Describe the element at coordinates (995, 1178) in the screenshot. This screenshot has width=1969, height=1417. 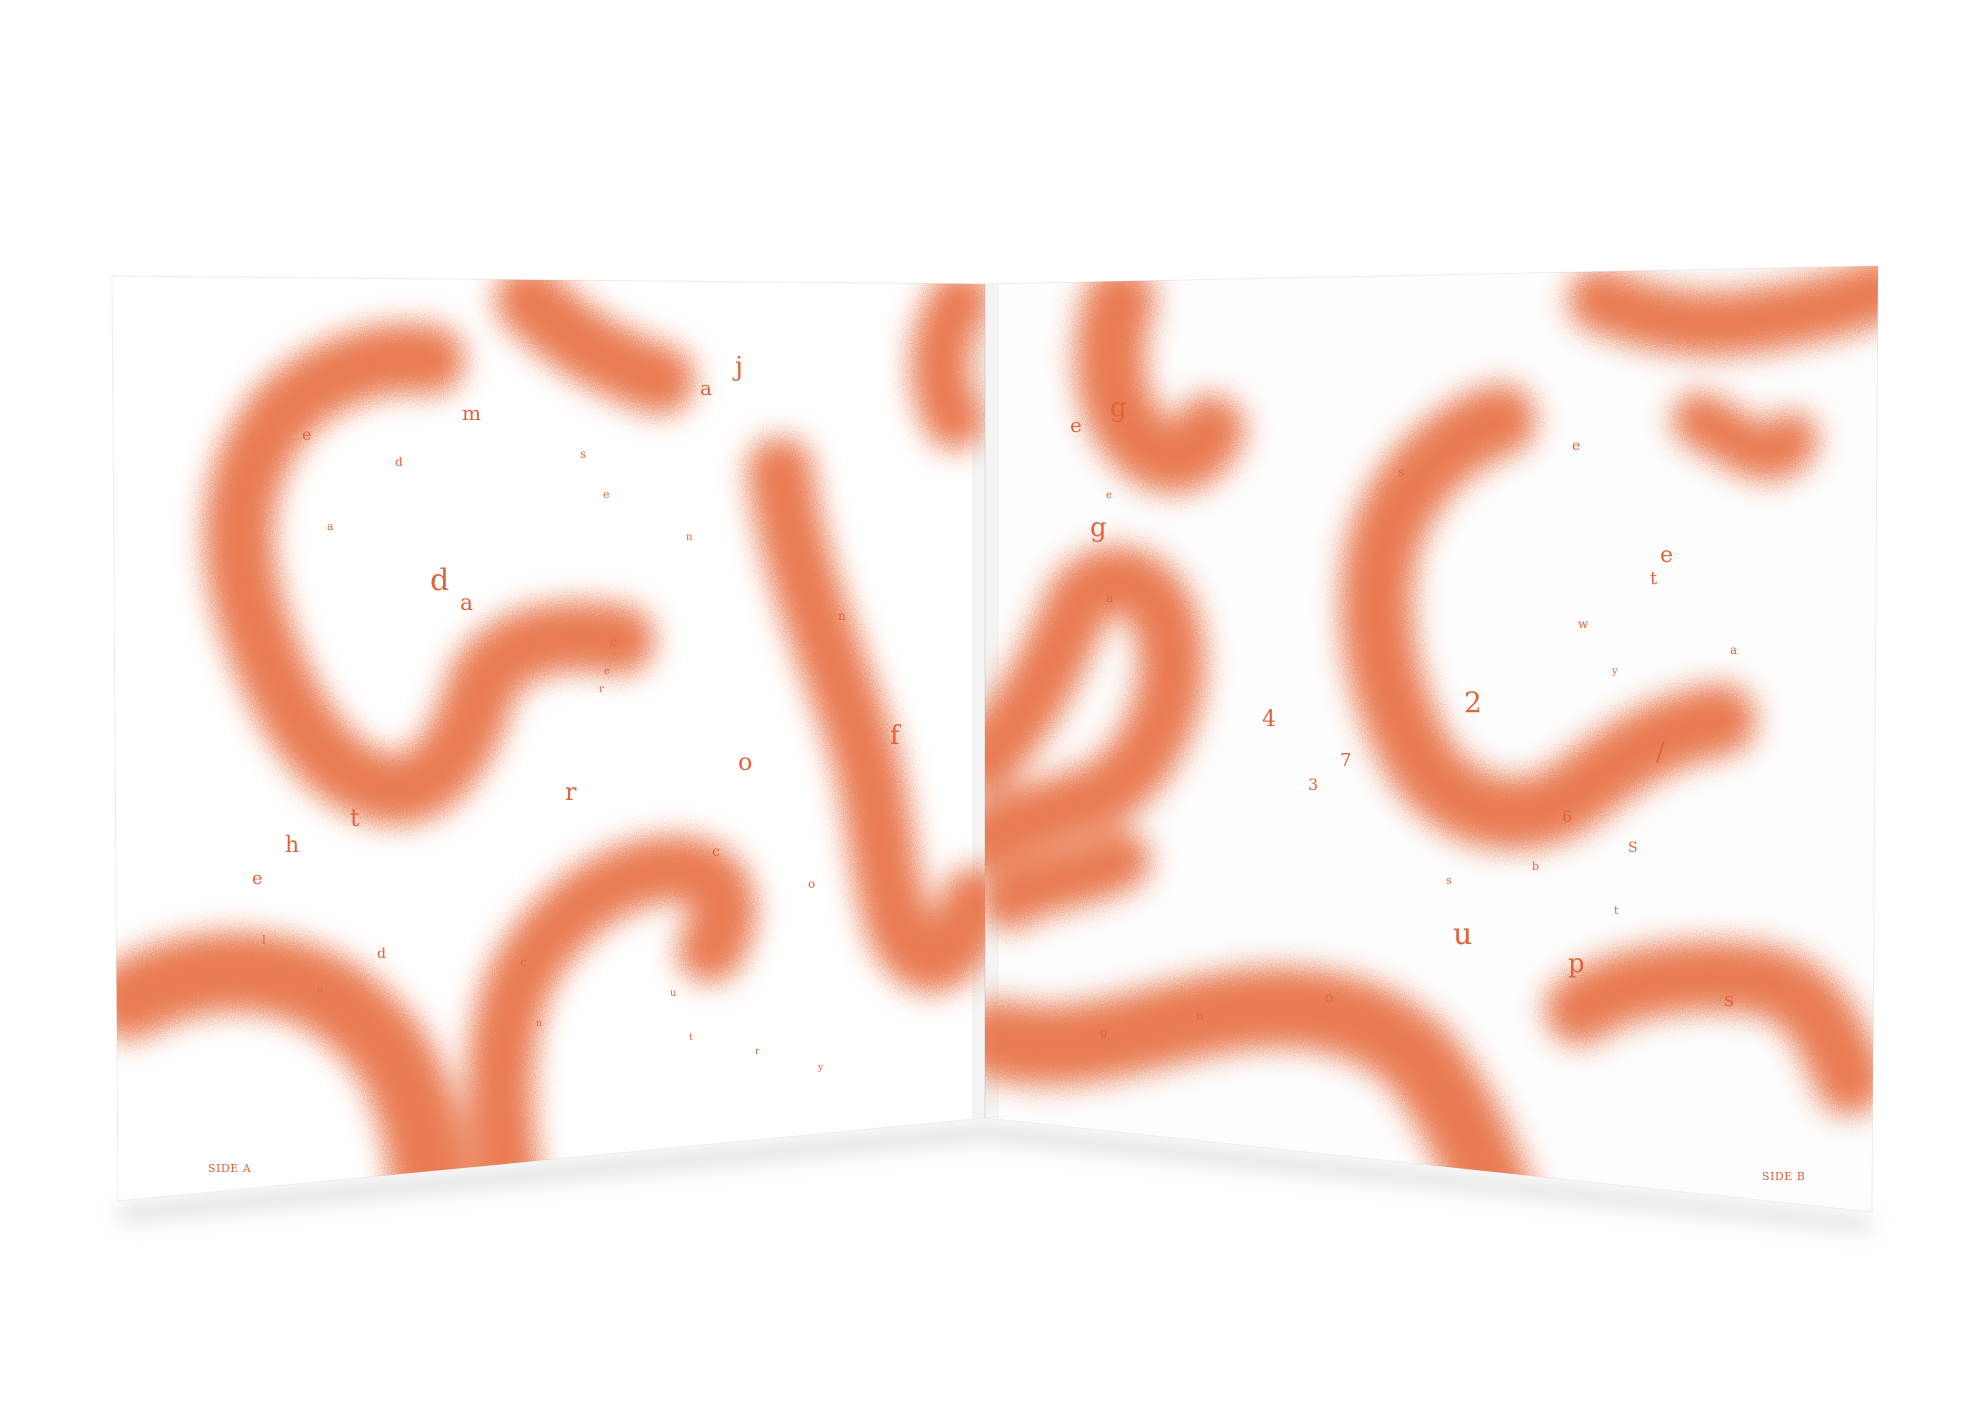
I see `cover-shadow` at that location.